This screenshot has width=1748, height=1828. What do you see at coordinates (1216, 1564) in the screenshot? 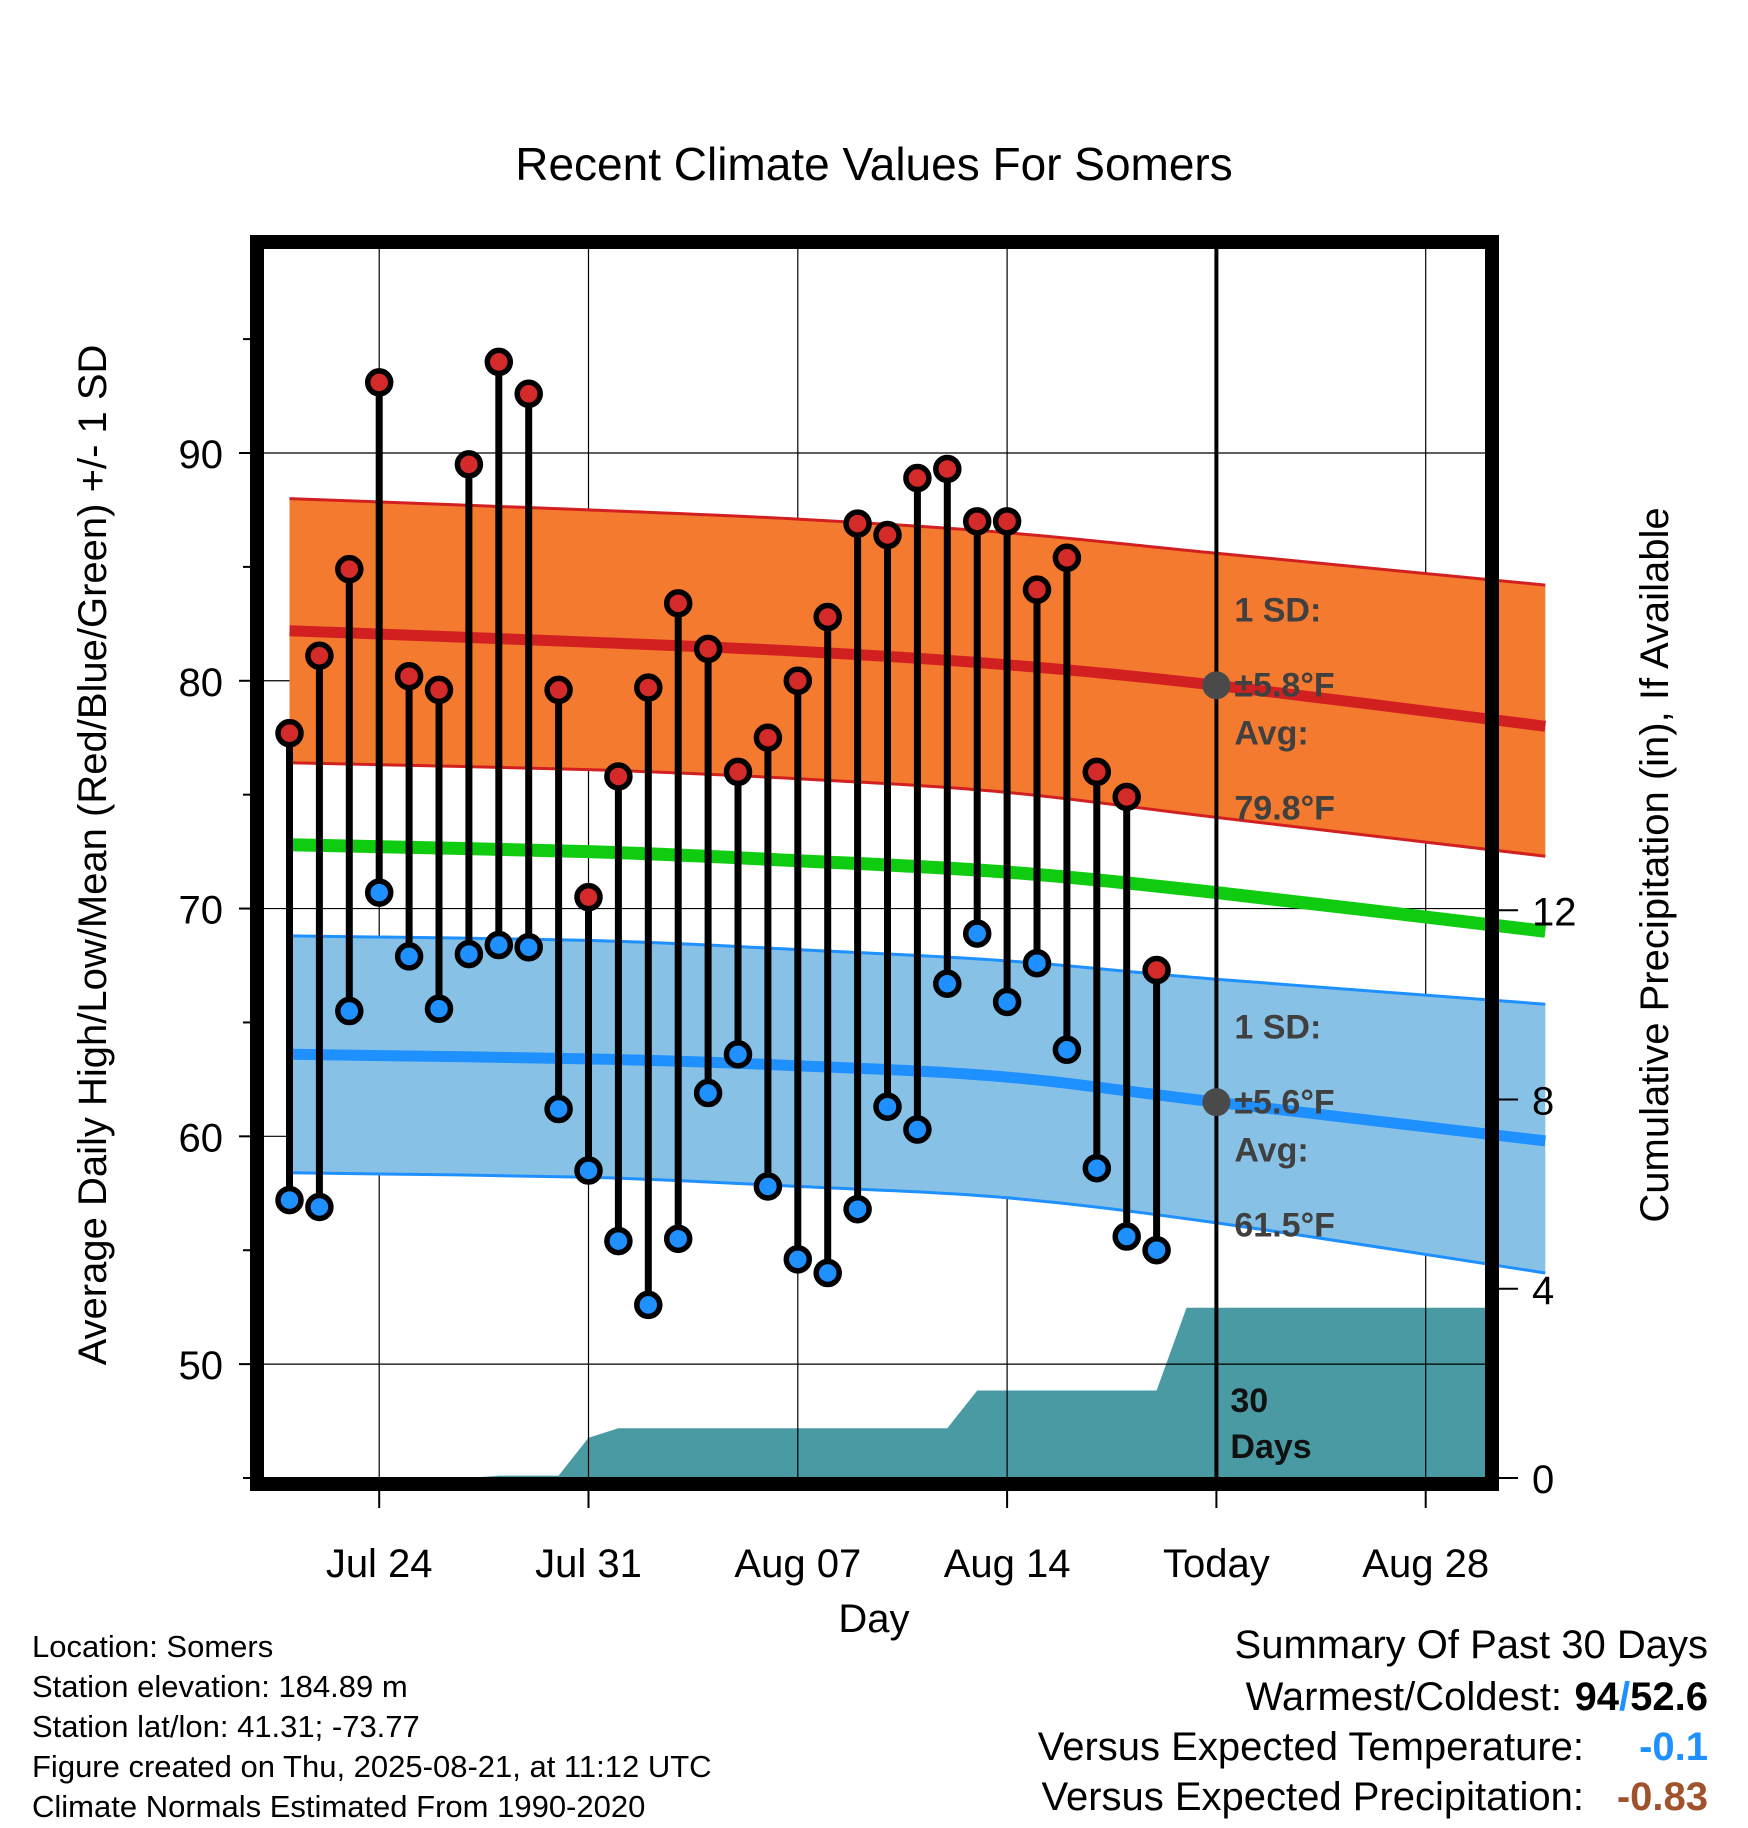
I see `x-tick-label: Today` at bounding box center [1216, 1564].